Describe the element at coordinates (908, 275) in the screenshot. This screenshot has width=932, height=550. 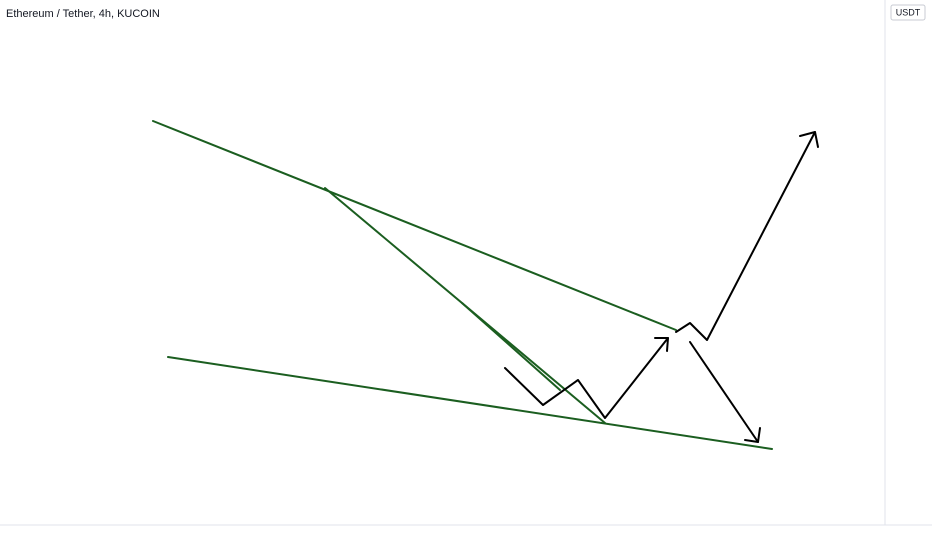
I see `price-axis` at that location.